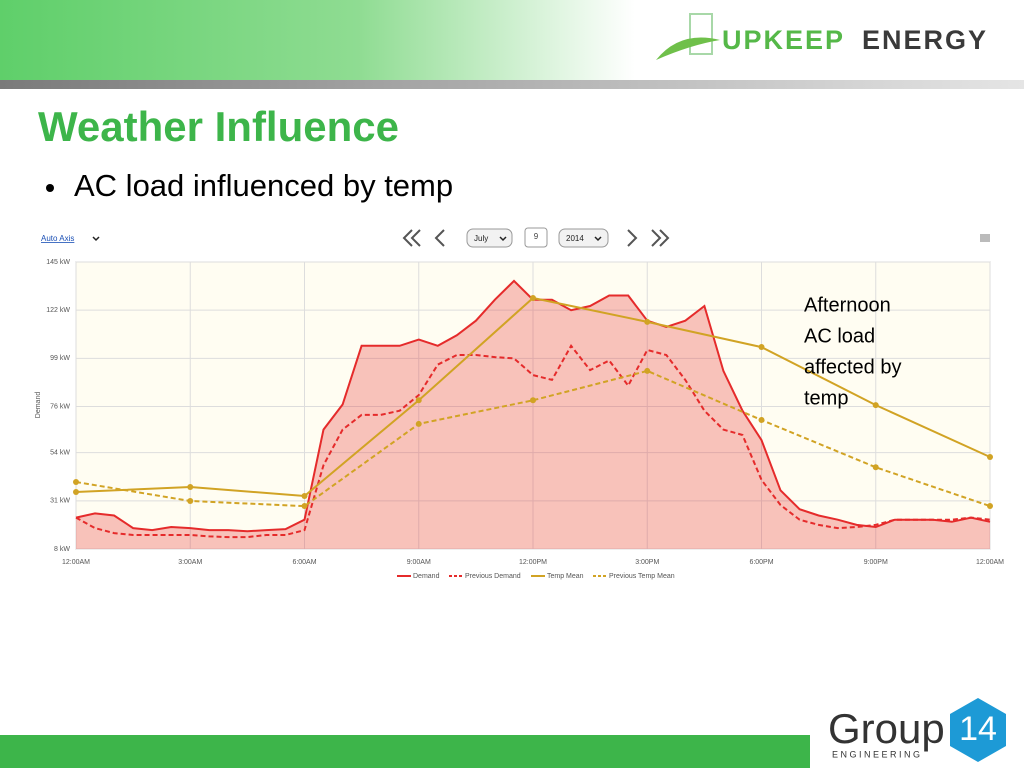  What do you see at coordinates (852, 367) in the screenshot?
I see `annotation-line: affected by` at bounding box center [852, 367].